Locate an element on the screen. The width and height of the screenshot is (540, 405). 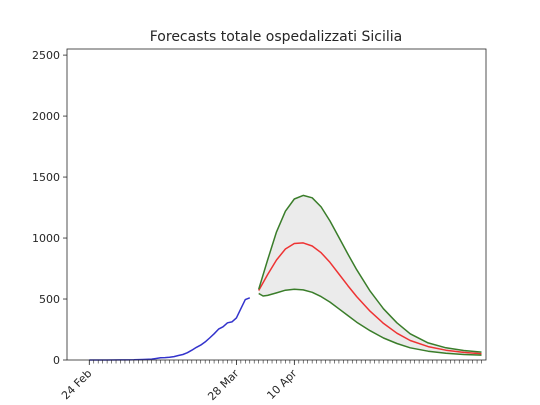
y-tick-label: 2000 is located at coordinates (46, 116).